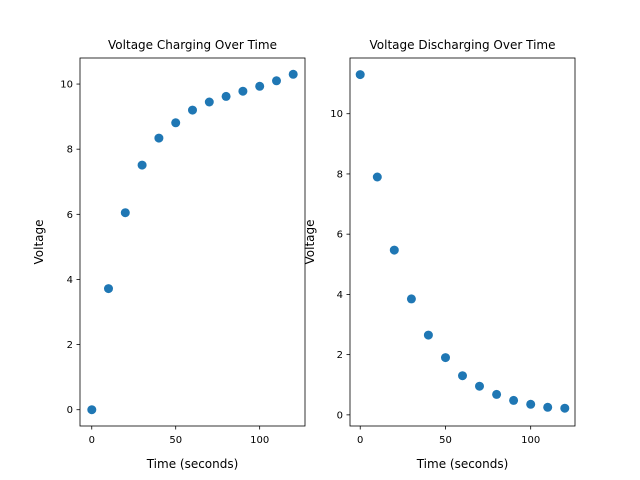 Image resolution: width=640 pixels, height=480 pixels. Describe the element at coordinates (340, 415) in the screenshot. I see `discharging-y-tick-label: 0` at that location.